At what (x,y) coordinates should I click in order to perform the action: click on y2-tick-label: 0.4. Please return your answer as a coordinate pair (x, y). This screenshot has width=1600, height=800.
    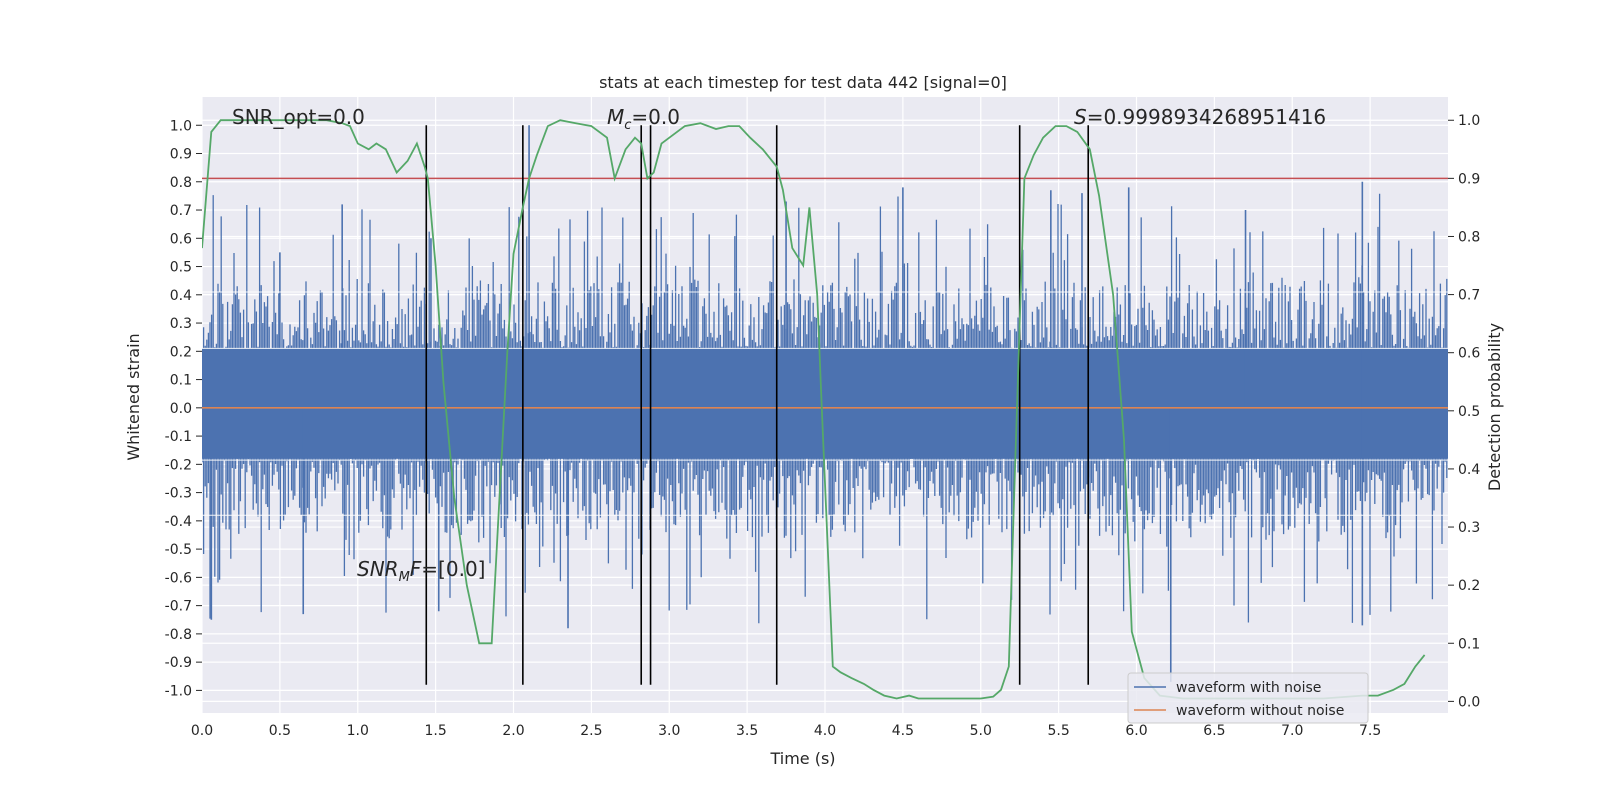
    Looking at the image, I should click on (1469, 470).